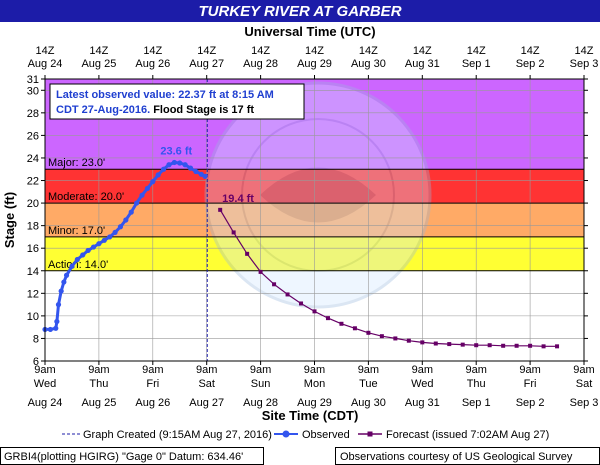  I want to click on y-tick-label: 6, so click(36, 362).